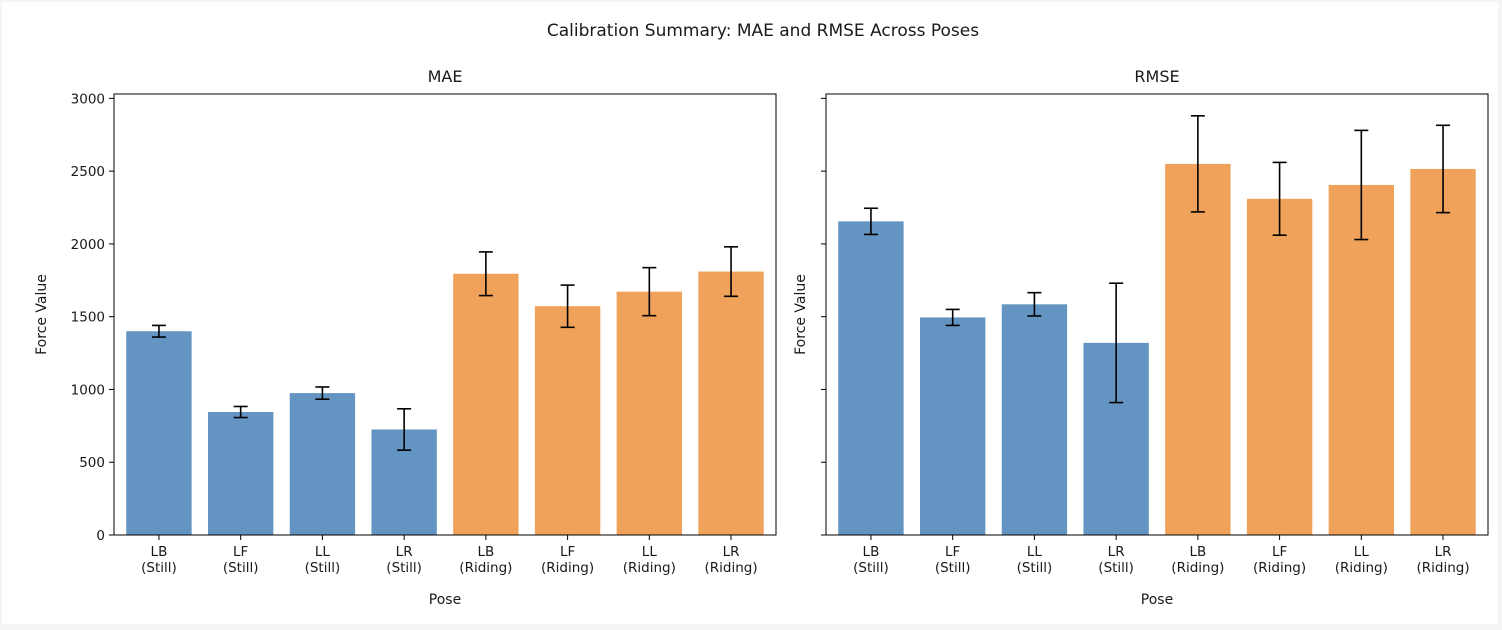  Describe the element at coordinates (88, 390) in the screenshot. I see `y-tick-label: 1000` at that location.